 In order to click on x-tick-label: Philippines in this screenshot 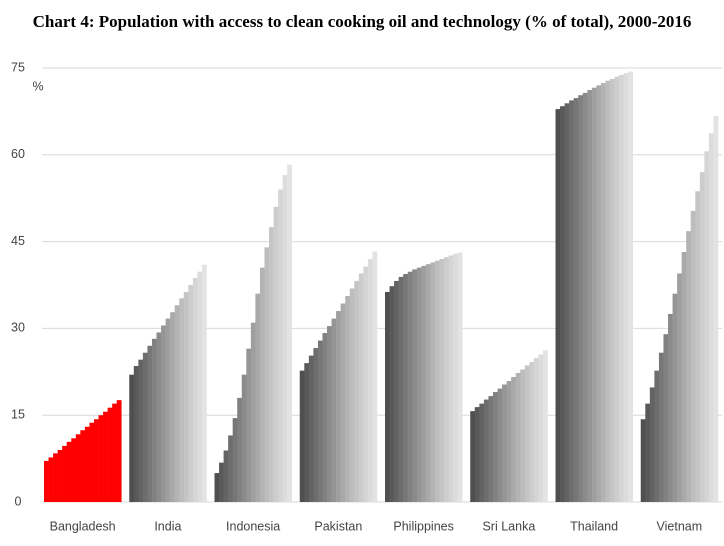, I will do `click(423, 526)`.